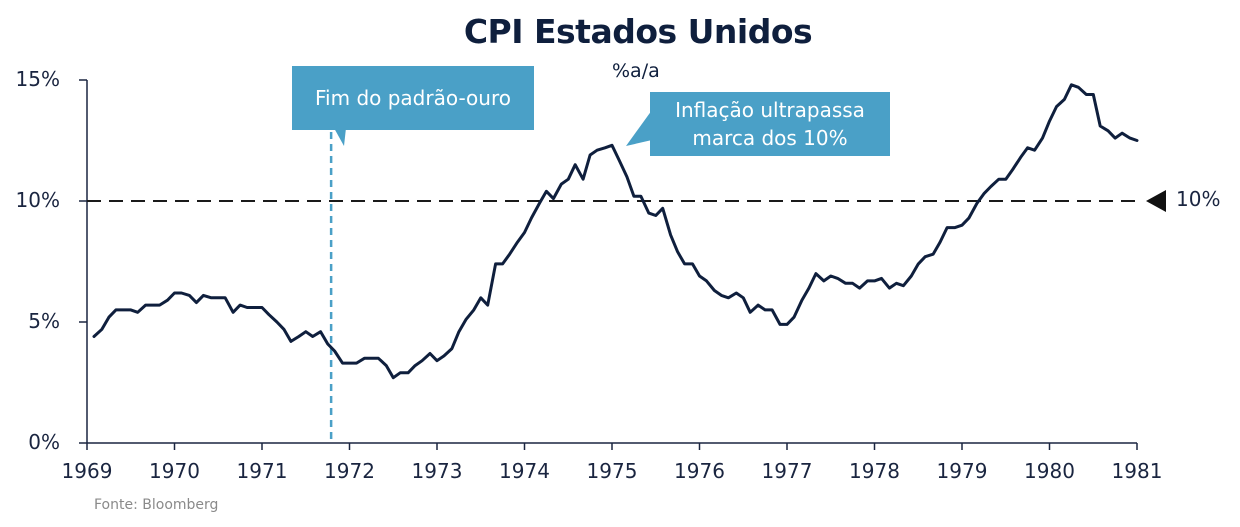  Describe the element at coordinates (1137, 471) in the screenshot. I see `x-tick-label: 1981` at that location.